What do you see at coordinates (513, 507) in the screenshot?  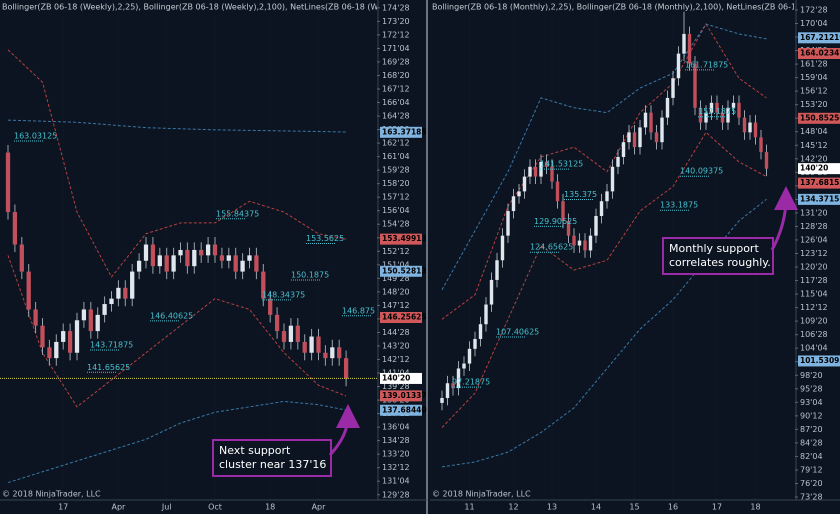 I see `x-tick-label: 12` at bounding box center [513, 507].